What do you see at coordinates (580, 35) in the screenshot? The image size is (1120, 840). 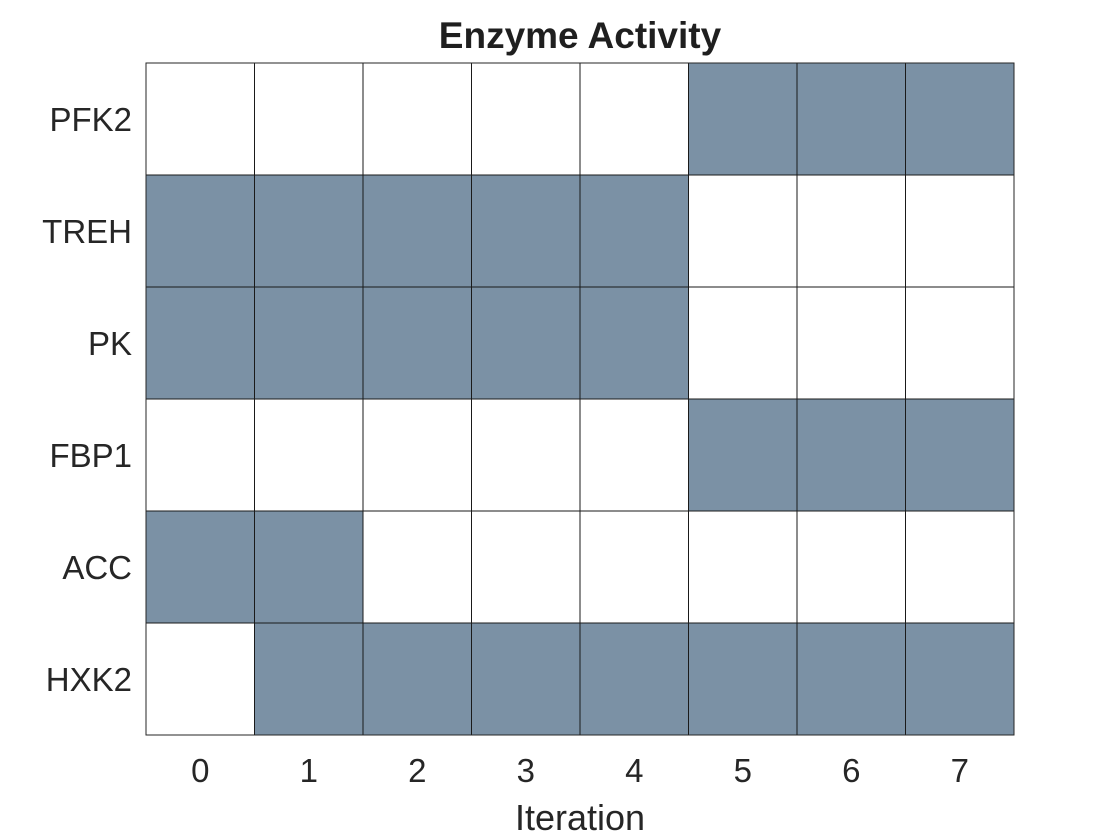 I see `chart-title: Enzyme Activity` at bounding box center [580, 35].